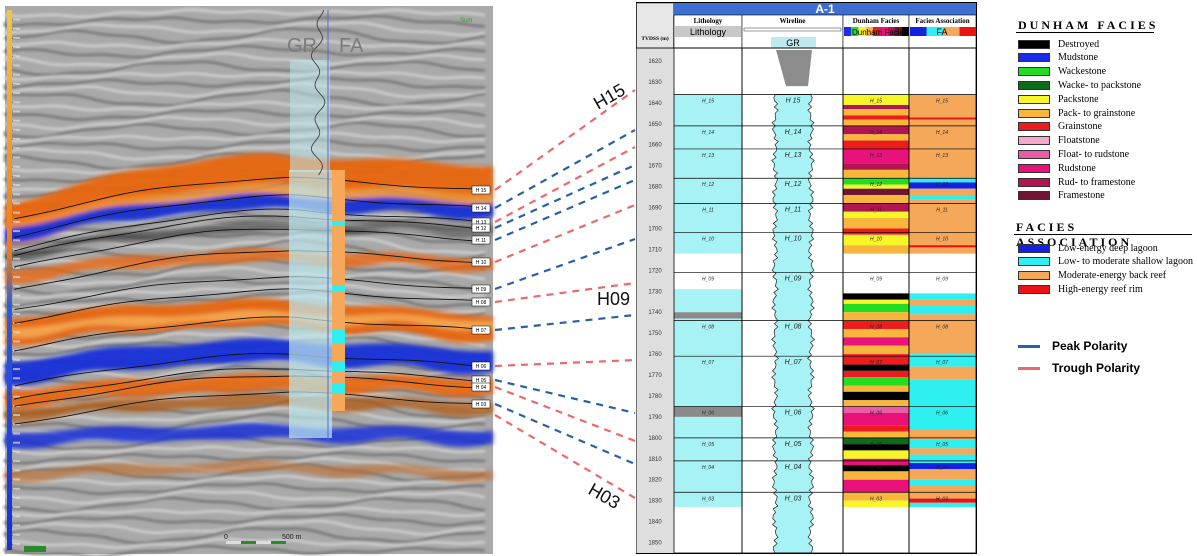 The width and height of the screenshot is (1197, 556). I want to click on dunham-legend-label: Rudstone, so click(1077, 168).